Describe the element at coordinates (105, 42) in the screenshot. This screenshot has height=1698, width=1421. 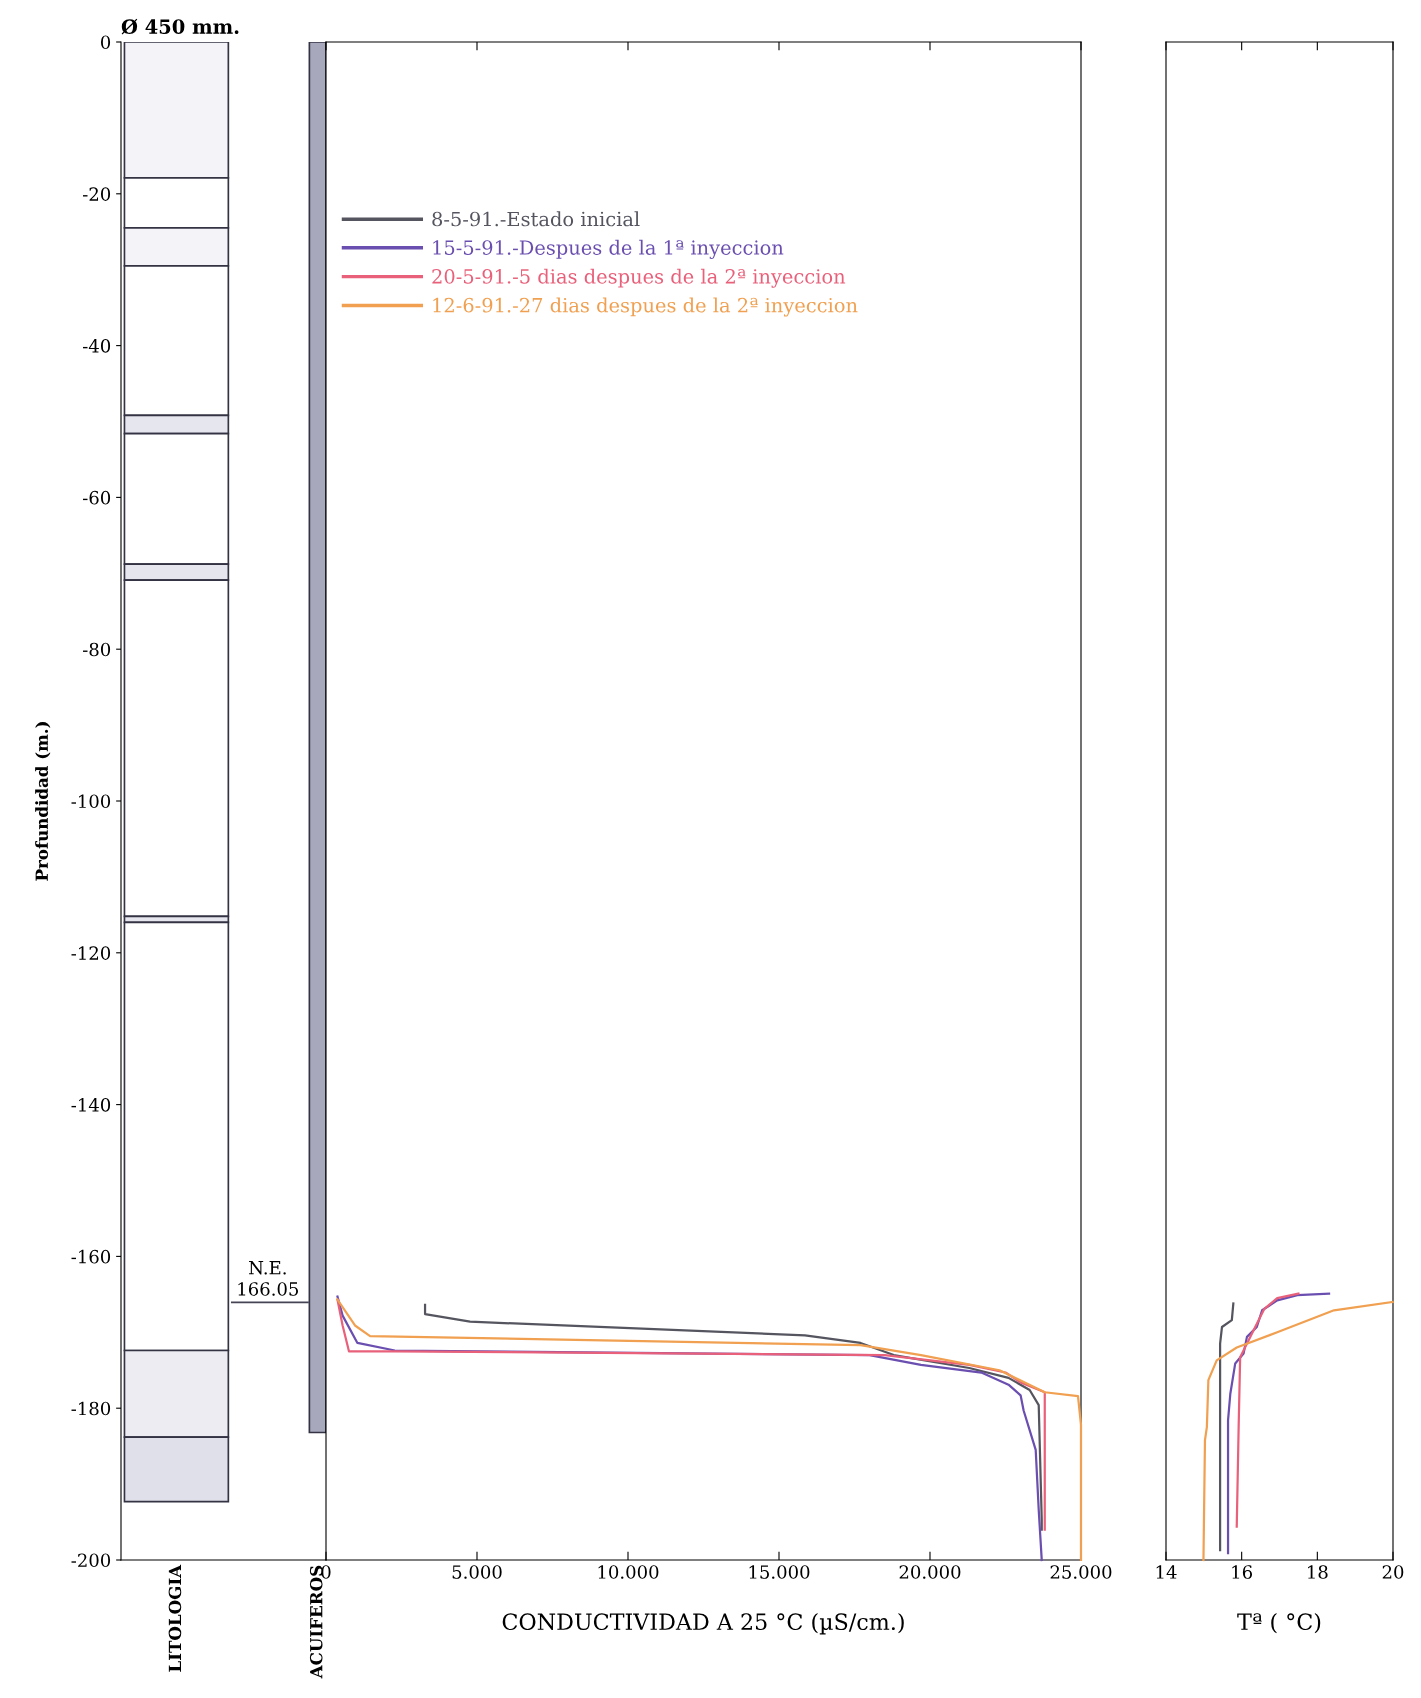
I see `y-tick-label: 0` at that location.